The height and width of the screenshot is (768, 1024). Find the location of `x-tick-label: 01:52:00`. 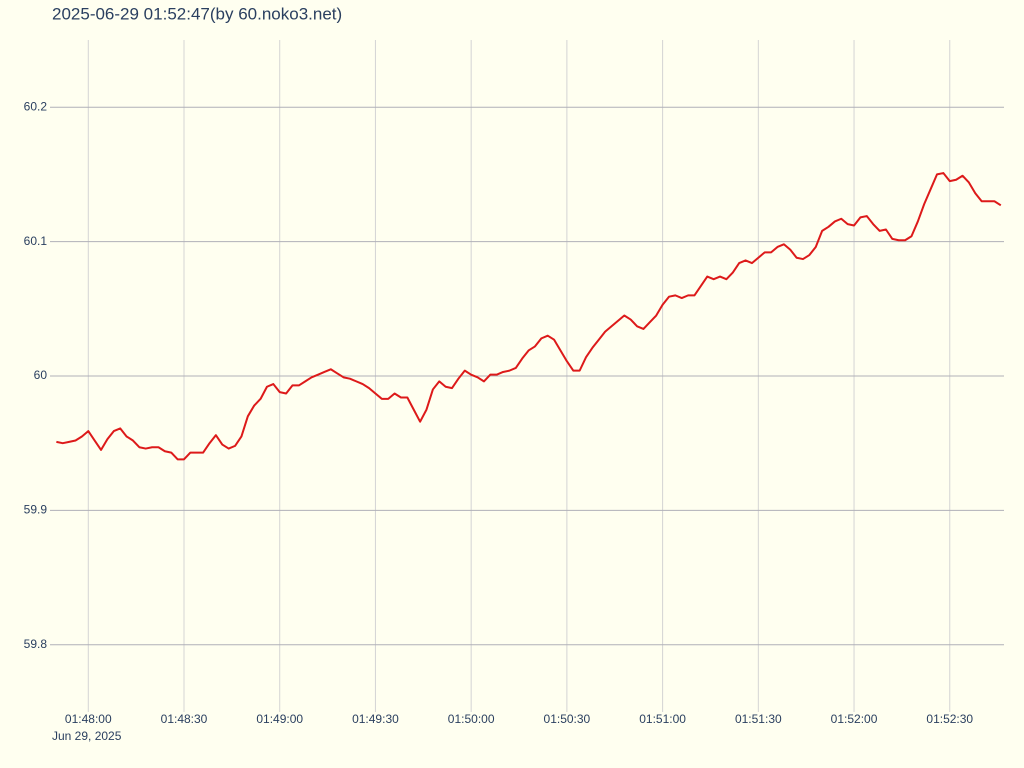

x-tick-label: 01:52:00 is located at coordinates (854, 719).